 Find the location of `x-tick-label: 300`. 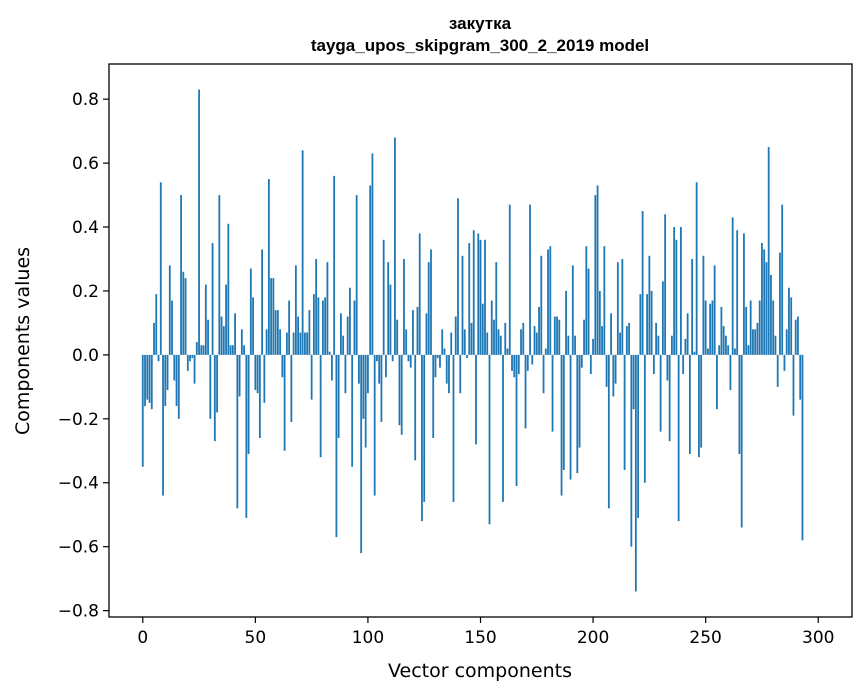

x-tick-label: 300 is located at coordinates (818, 638).